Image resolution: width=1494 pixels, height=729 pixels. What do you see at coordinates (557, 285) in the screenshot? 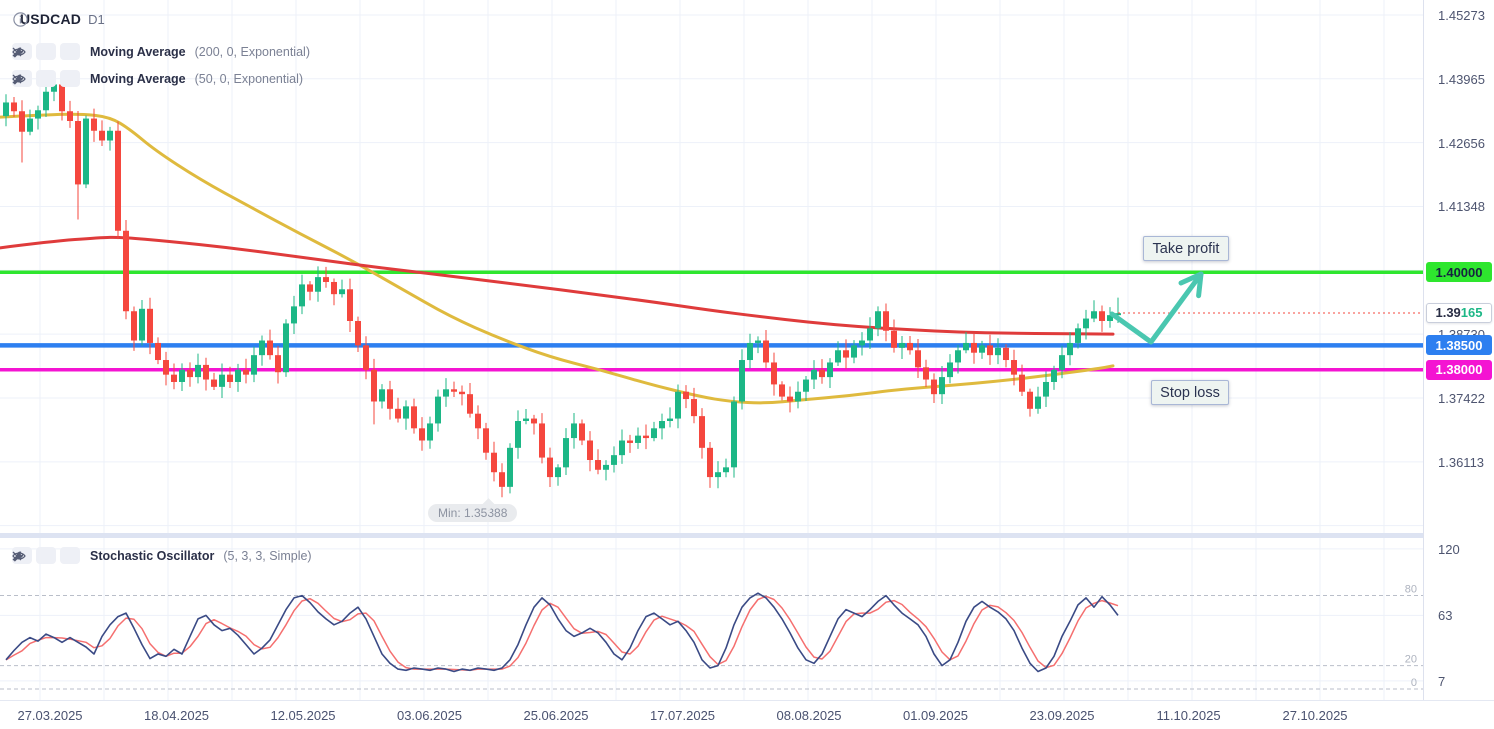
I see `ma200-line` at bounding box center [557, 285].